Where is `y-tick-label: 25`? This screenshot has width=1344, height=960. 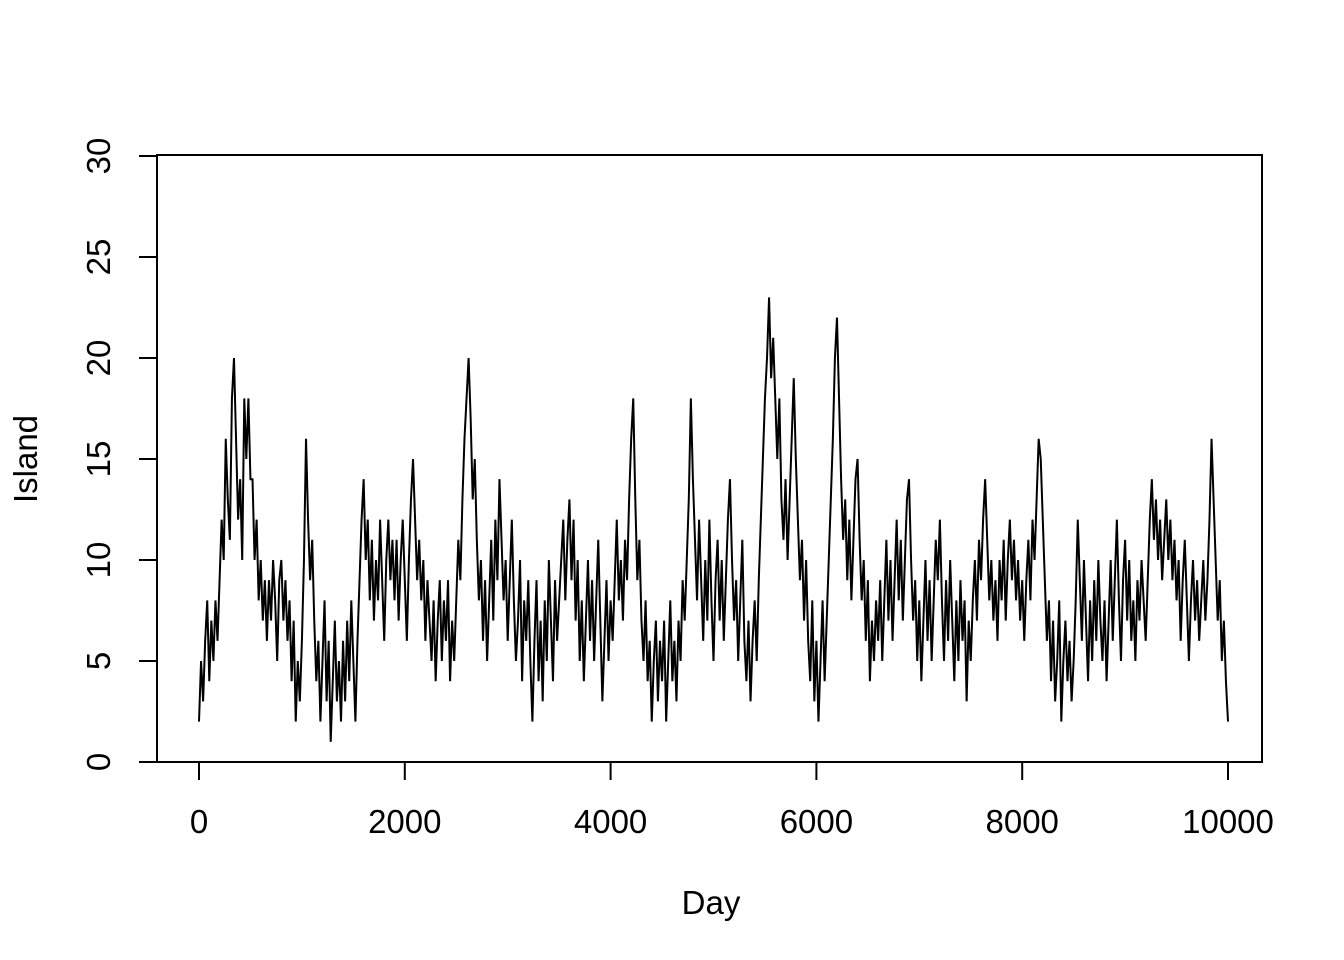 y-tick-label: 25 is located at coordinates (98, 257).